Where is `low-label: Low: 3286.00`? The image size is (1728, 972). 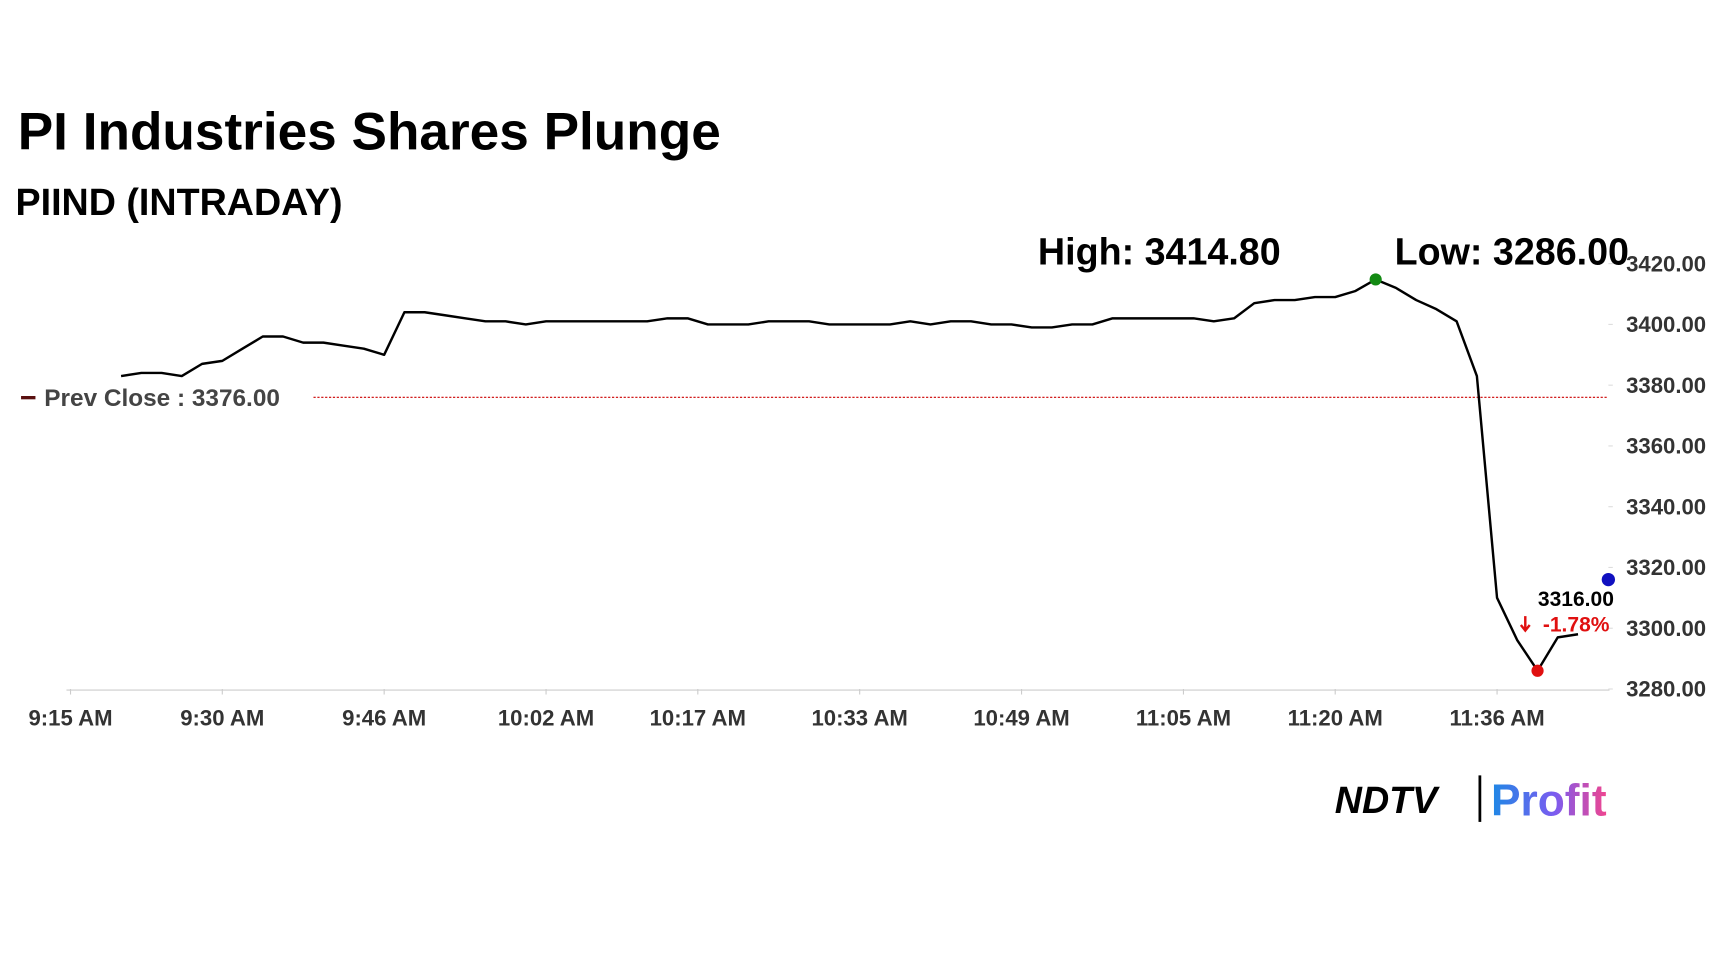 low-label: Low: 3286.00 is located at coordinates (1512, 252).